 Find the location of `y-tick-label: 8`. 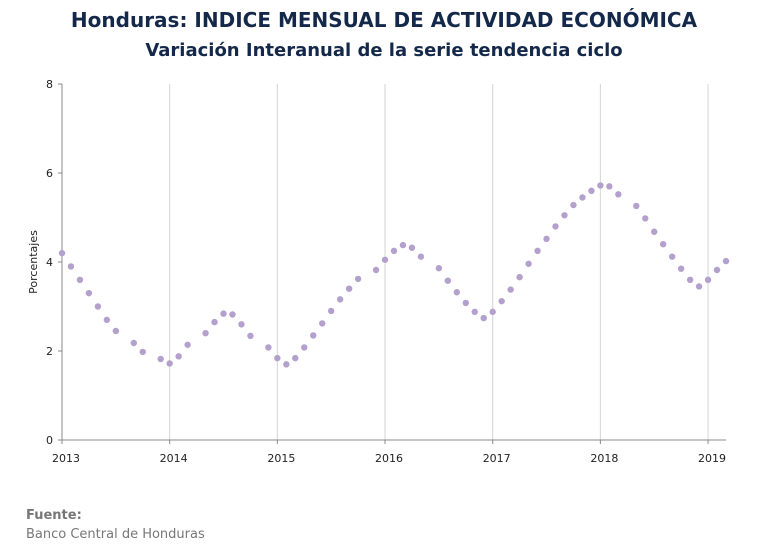

y-tick-label: 8 is located at coordinates (49, 84).